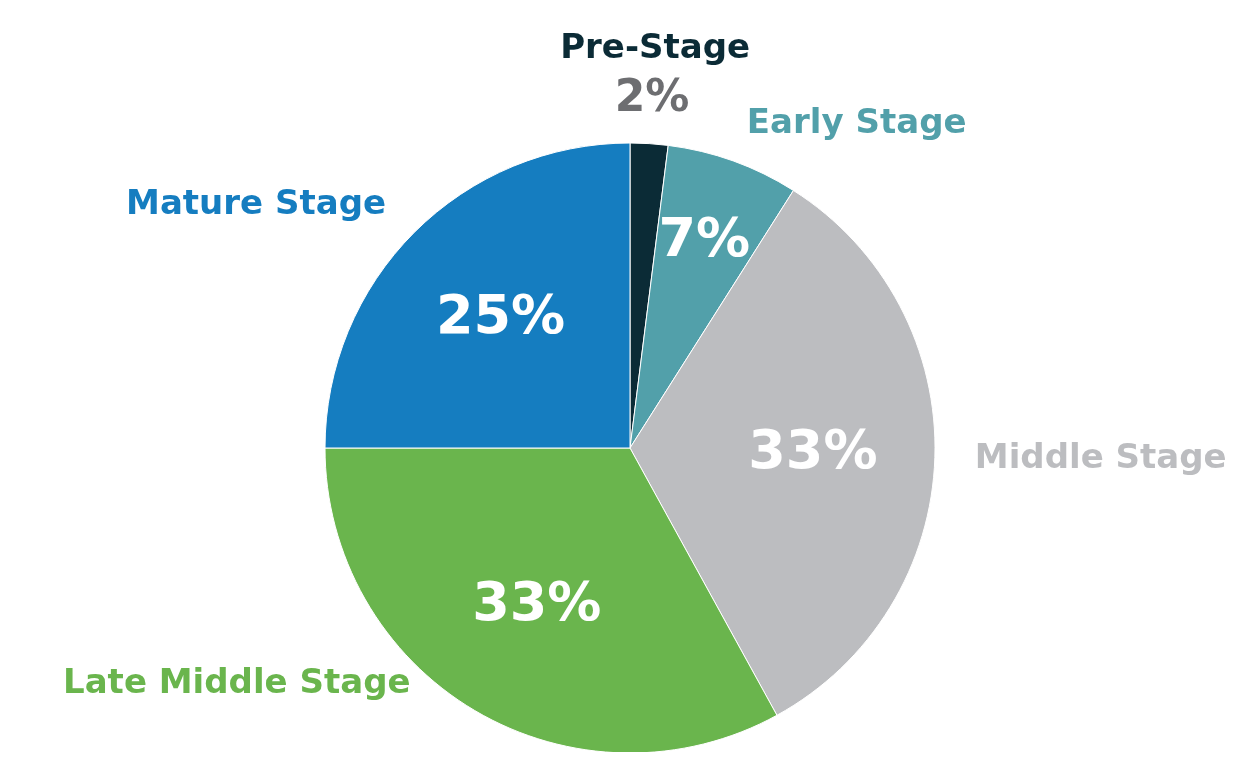 The width and height of the screenshot is (1247, 760). What do you see at coordinates (256, 201) in the screenshot?
I see `slice-label: Mature Stage` at bounding box center [256, 201].